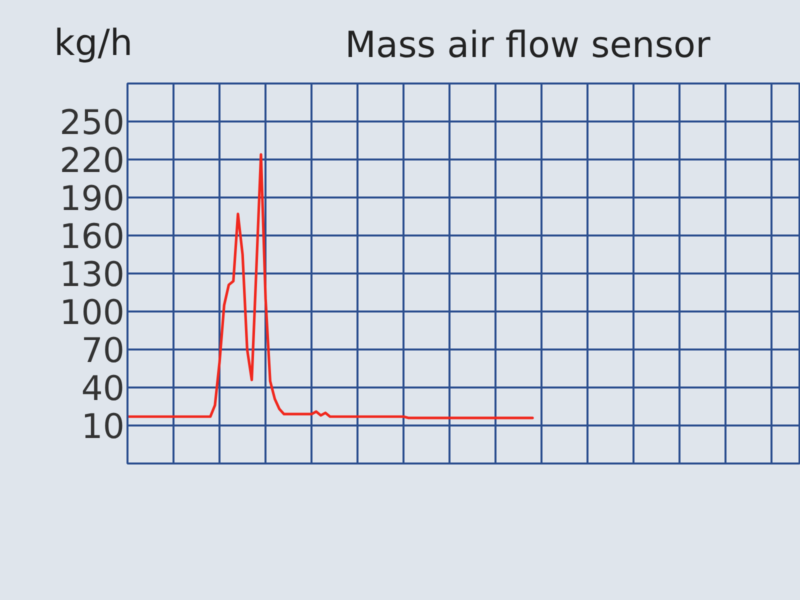 The width and height of the screenshot is (800, 600). Describe the element at coordinates (102, 351) in the screenshot. I see `y-tick-label: 70` at that location.